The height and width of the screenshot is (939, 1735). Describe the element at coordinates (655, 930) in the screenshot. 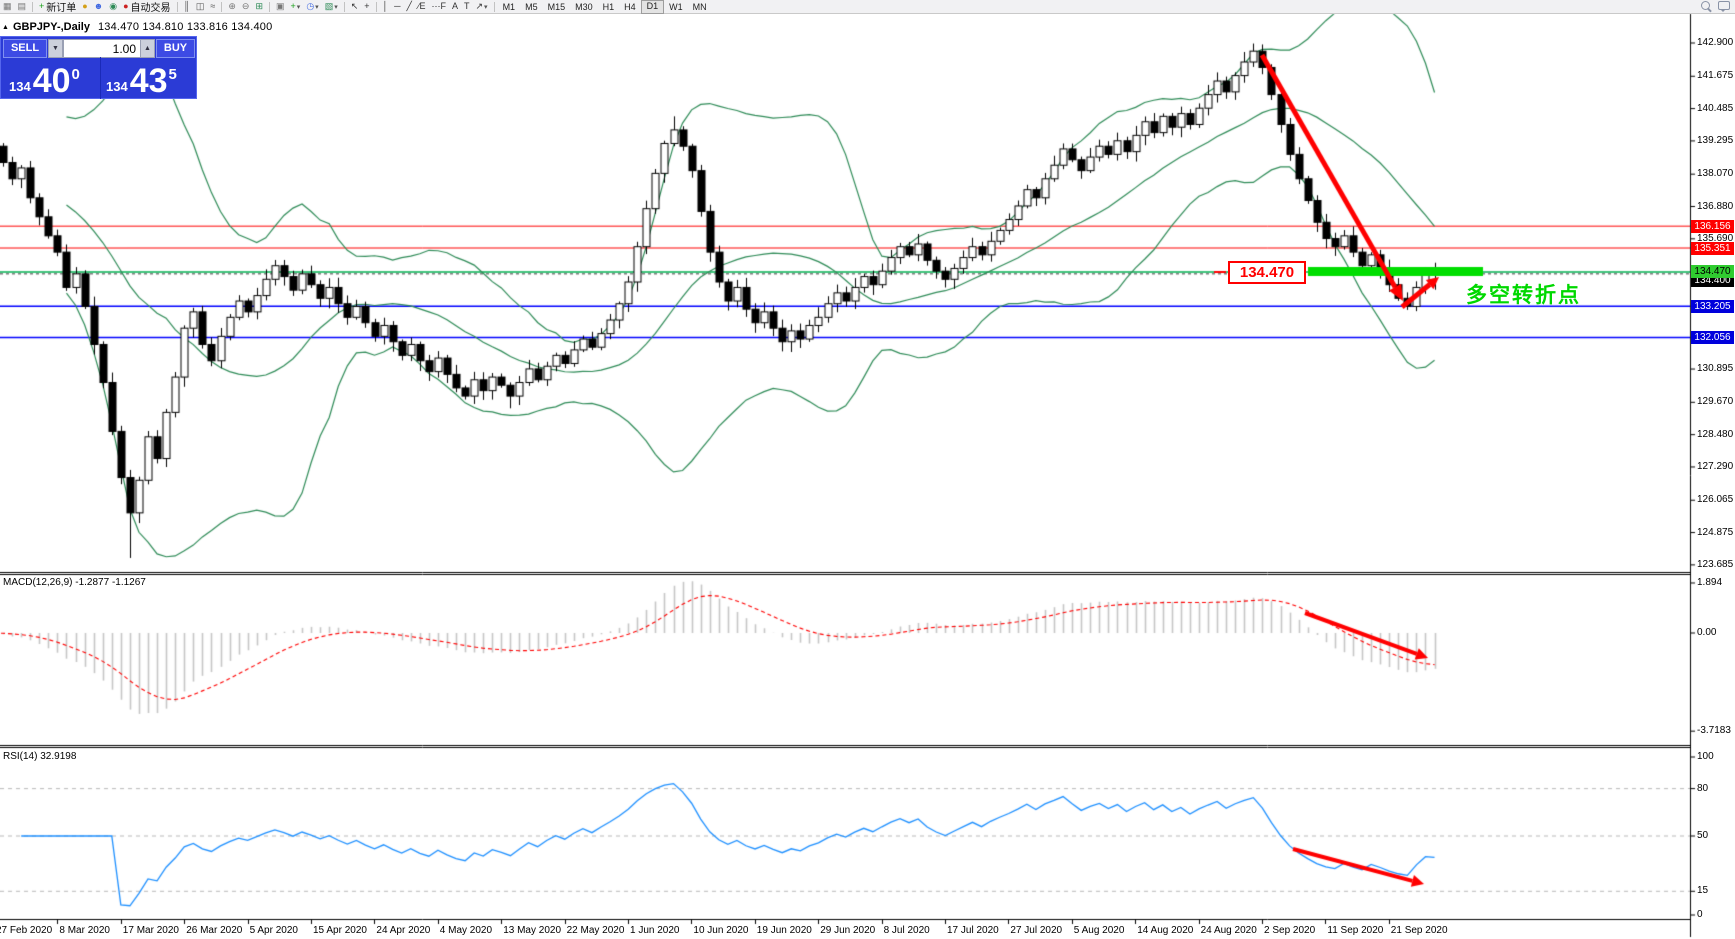

I see `date-axis-label: 1 Jun 2020` at that location.